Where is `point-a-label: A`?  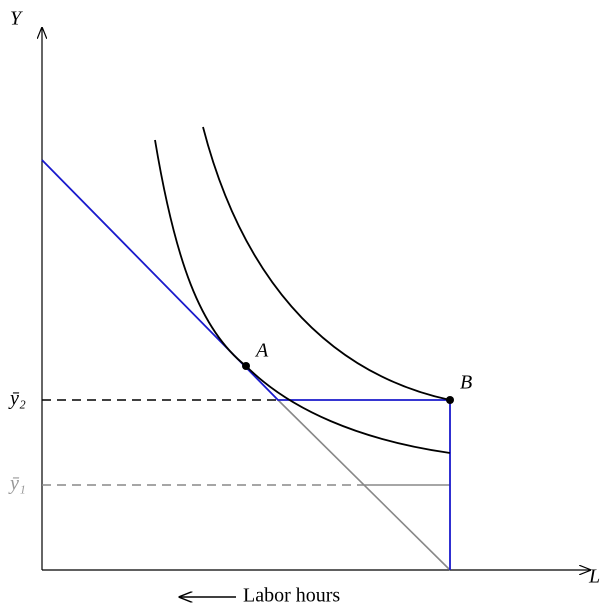
point-a-label: A is located at coordinates (261, 351).